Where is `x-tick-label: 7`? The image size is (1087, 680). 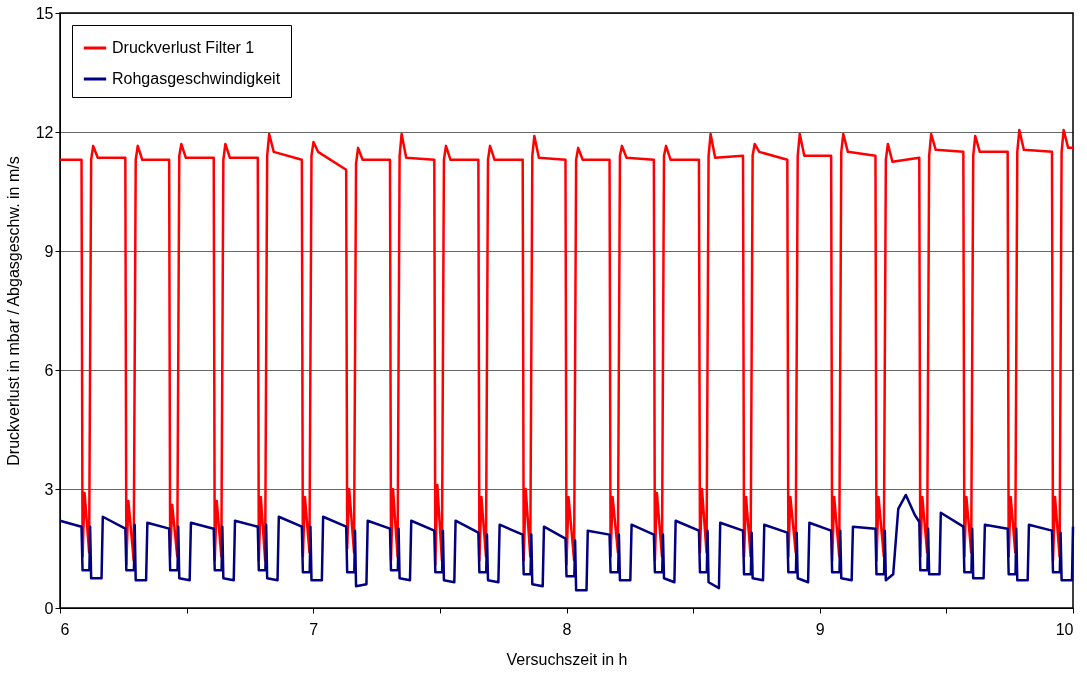 x-tick-label: 7 is located at coordinates (314, 629).